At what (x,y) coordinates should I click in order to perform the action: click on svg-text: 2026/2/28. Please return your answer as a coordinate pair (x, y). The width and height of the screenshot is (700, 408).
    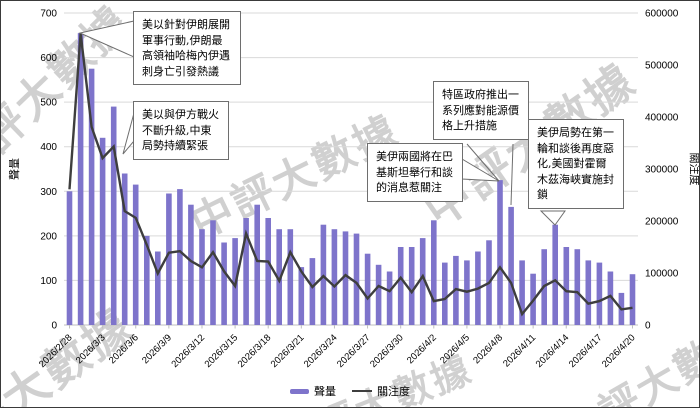
    Looking at the image, I should click on (56, 351).